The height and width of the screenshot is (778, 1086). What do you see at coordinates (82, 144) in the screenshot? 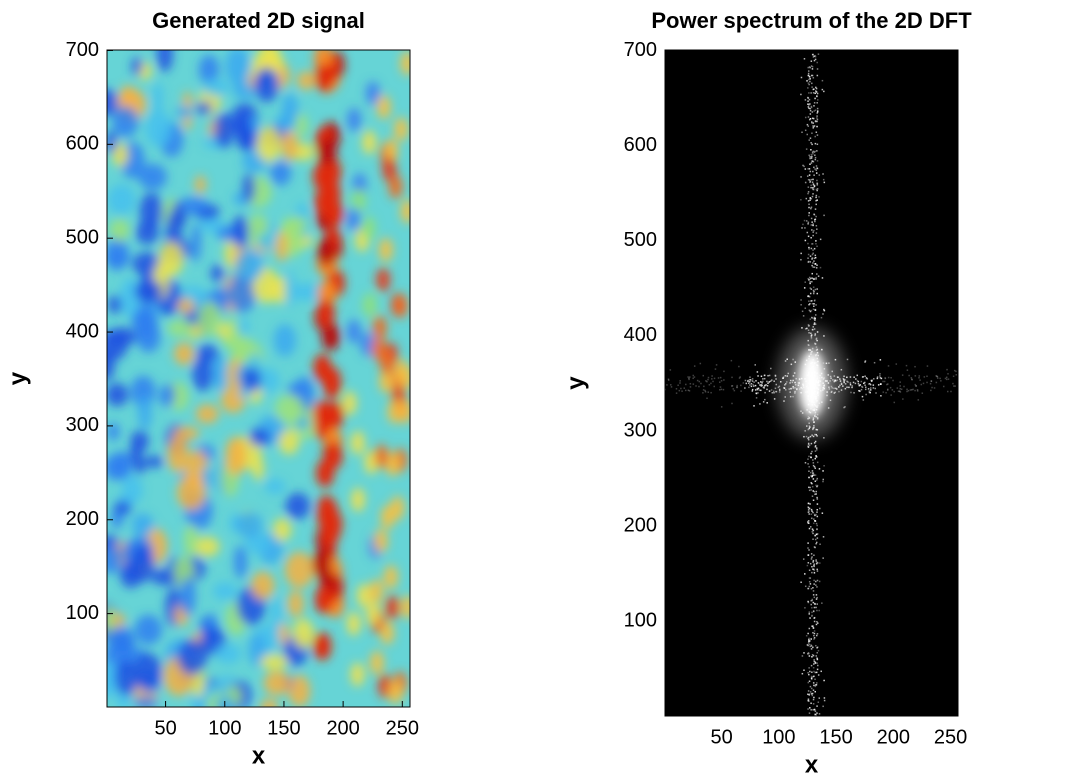
I see `y-tick-label: 600` at bounding box center [82, 144].